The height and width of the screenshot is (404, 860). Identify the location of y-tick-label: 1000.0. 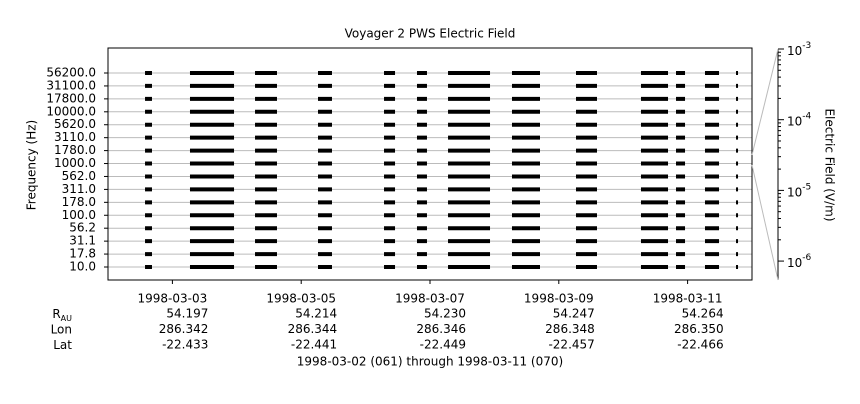
(75, 163).